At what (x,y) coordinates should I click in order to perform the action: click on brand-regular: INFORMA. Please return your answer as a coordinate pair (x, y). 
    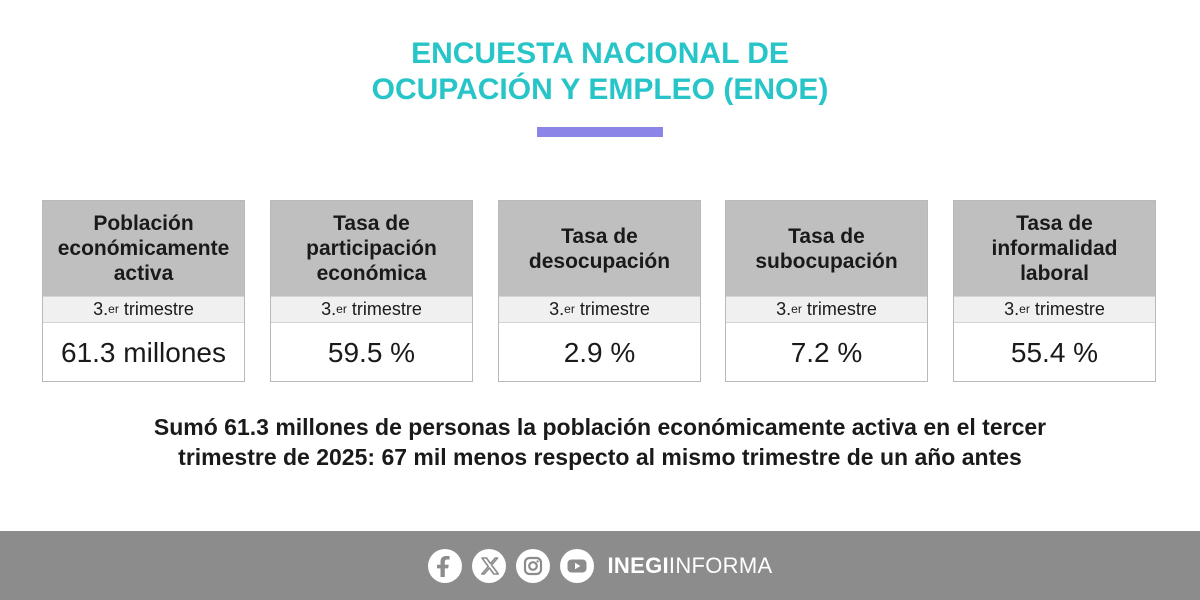
    Looking at the image, I should click on (720, 565).